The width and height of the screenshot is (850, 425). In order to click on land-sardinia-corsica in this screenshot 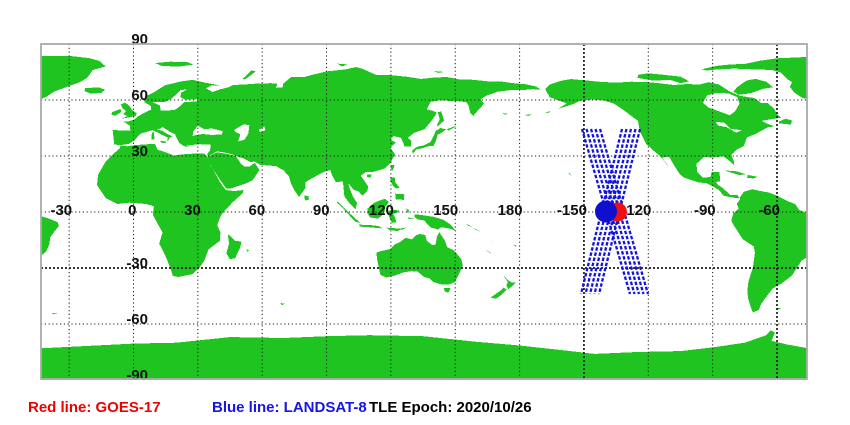, I will do `click(153, 135)`.